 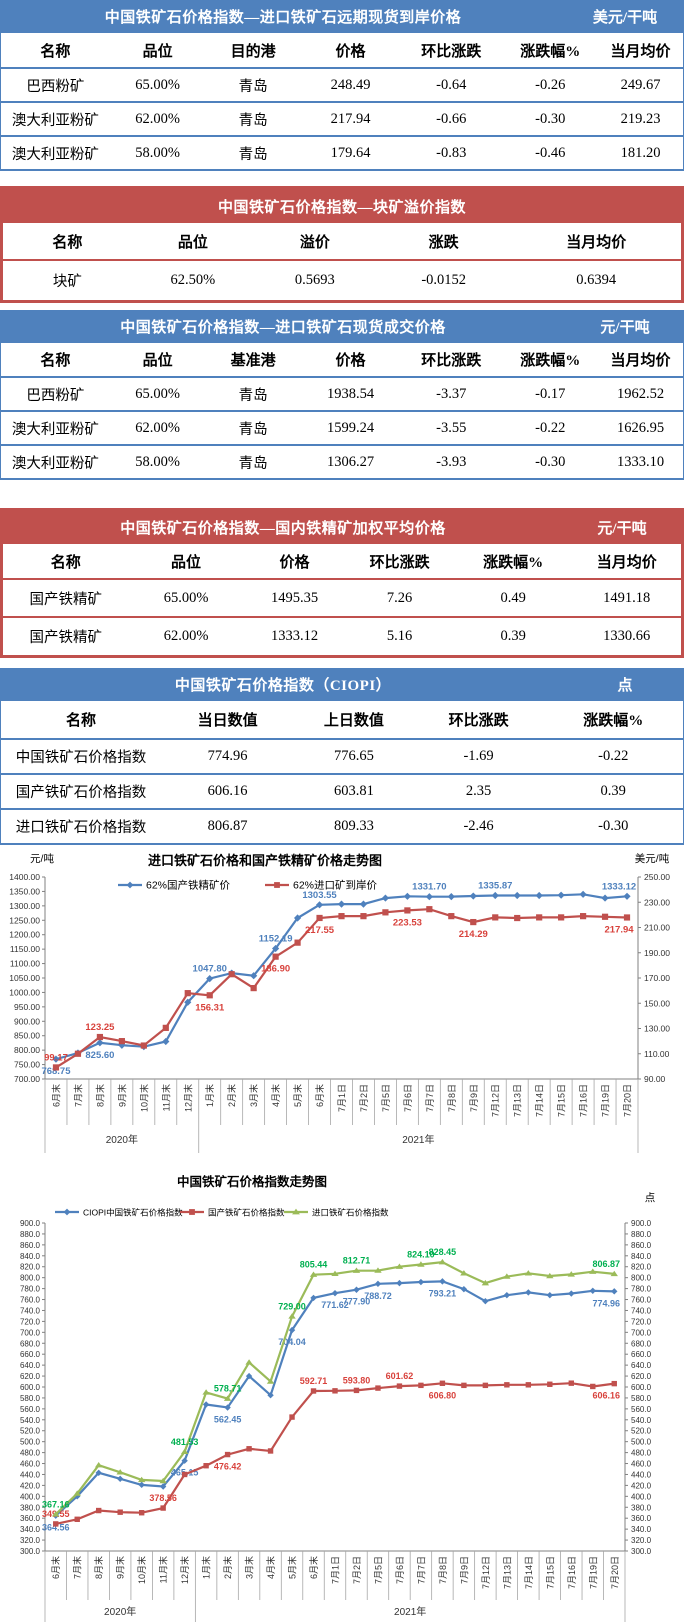 What do you see at coordinates (133, 1213) in the screenshot?
I see `legend-label: CIOPI中国铁矿石价格指数` at bounding box center [133, 1213].